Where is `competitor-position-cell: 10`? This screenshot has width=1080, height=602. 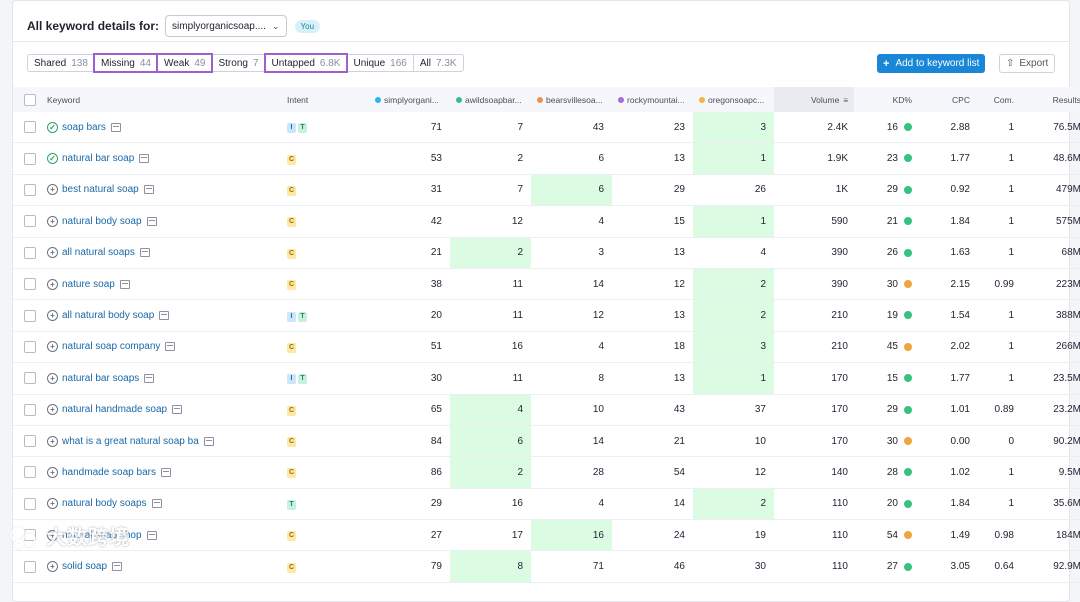
competitor-position-cell: 10 is located at coordinates (733, 441).